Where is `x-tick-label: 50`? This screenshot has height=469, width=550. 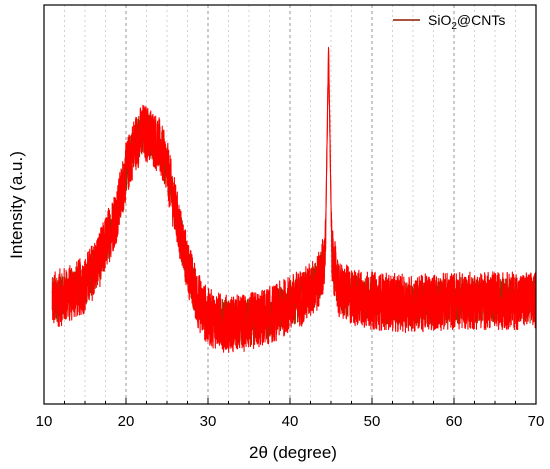 x-tick-label: 50 is located at coordinates (372, 421).